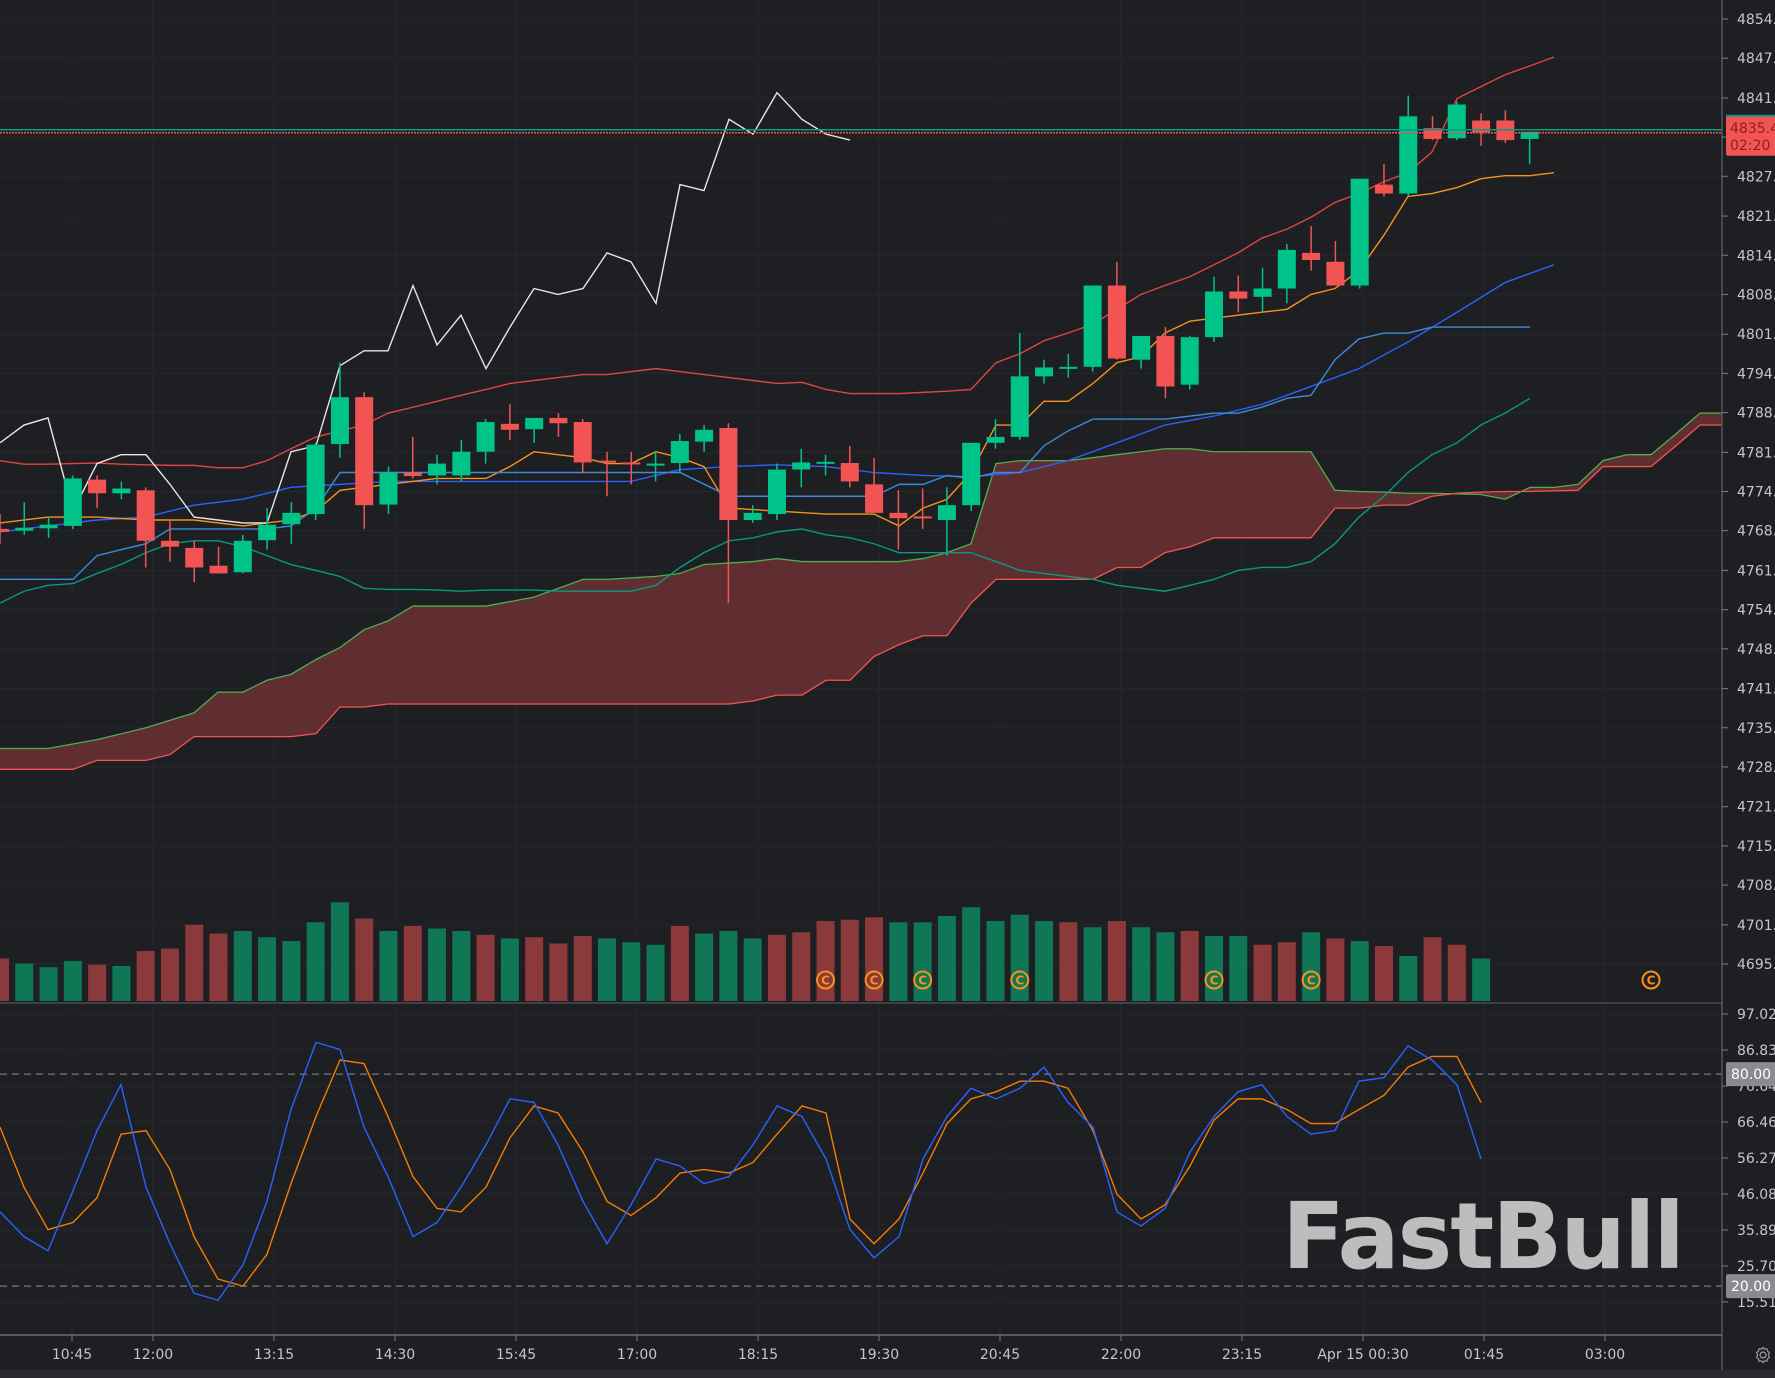 The image size is (1775, 1378). Describe the element at coordinates (1756, 768) in the screenshot. I see `price-tick-label: 4728.4` at that location.